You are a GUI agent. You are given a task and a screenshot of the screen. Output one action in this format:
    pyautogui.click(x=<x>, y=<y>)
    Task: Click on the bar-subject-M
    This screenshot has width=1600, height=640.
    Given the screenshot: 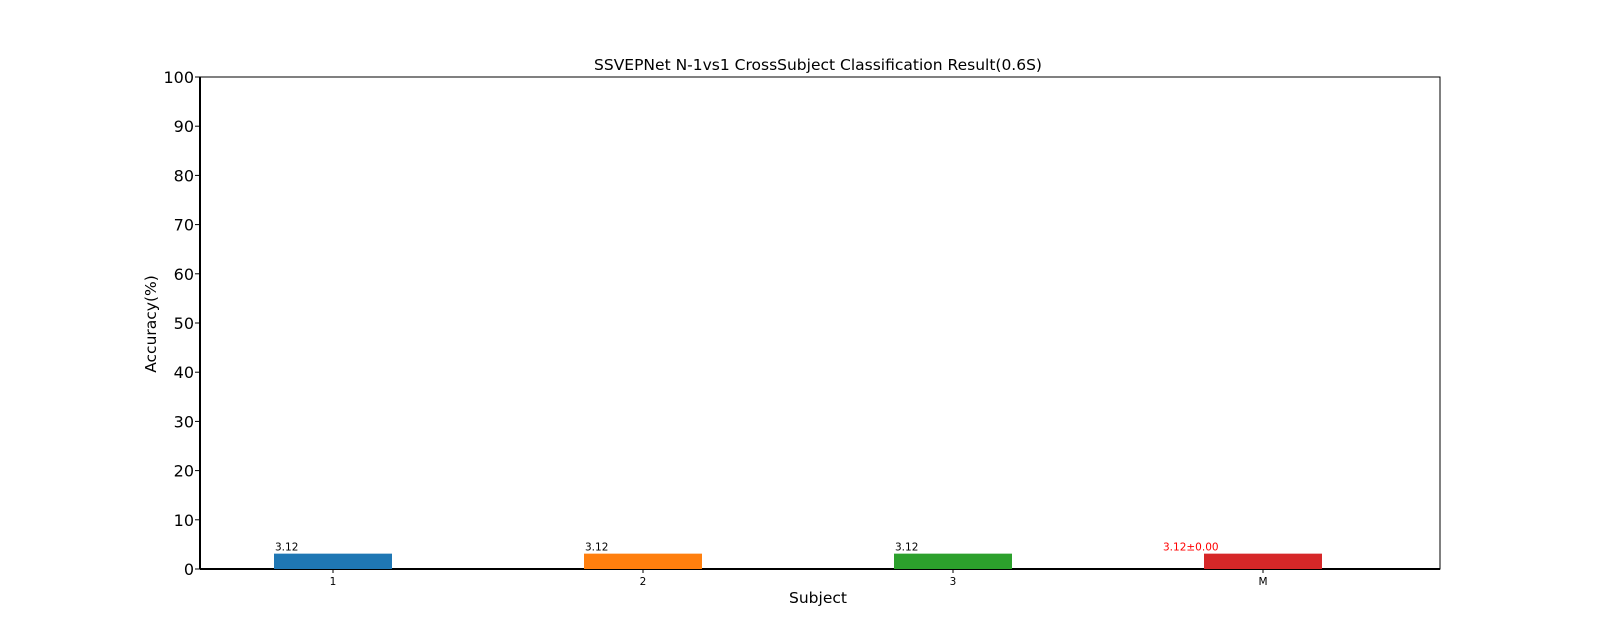 What is the action you would take?
    pyautogui.click(x=1263, y=561)
    